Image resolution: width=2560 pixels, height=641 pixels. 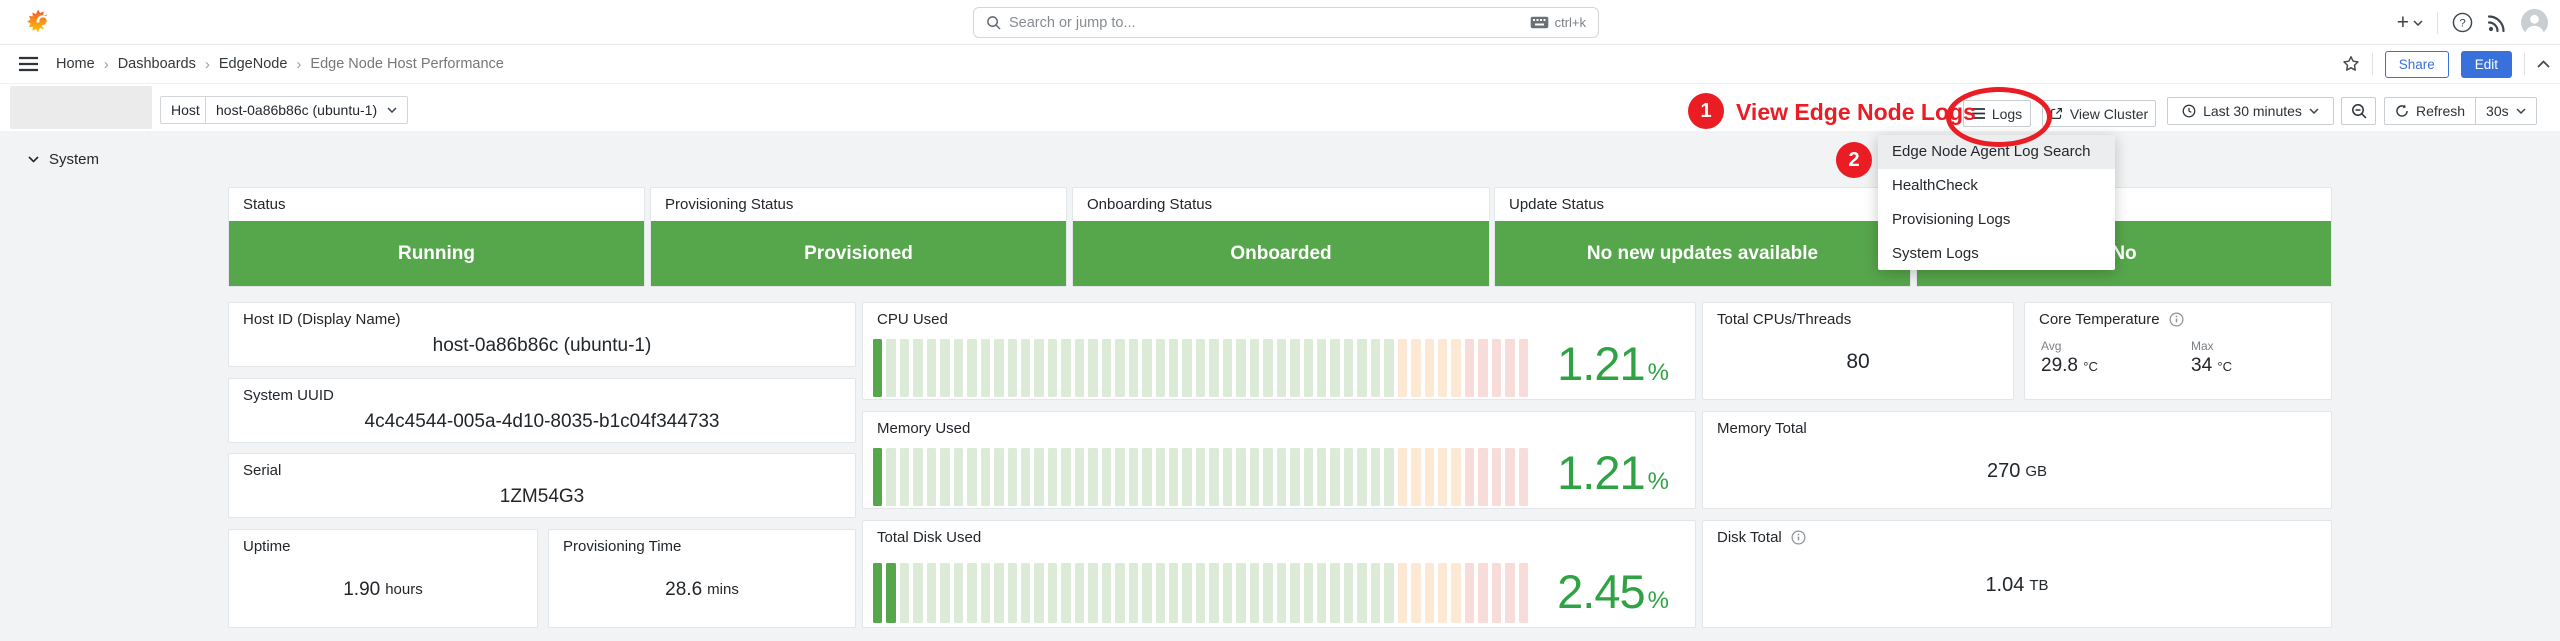 I want to click on breadcrumb-item: Dashboards, so click(x=156, y=64).